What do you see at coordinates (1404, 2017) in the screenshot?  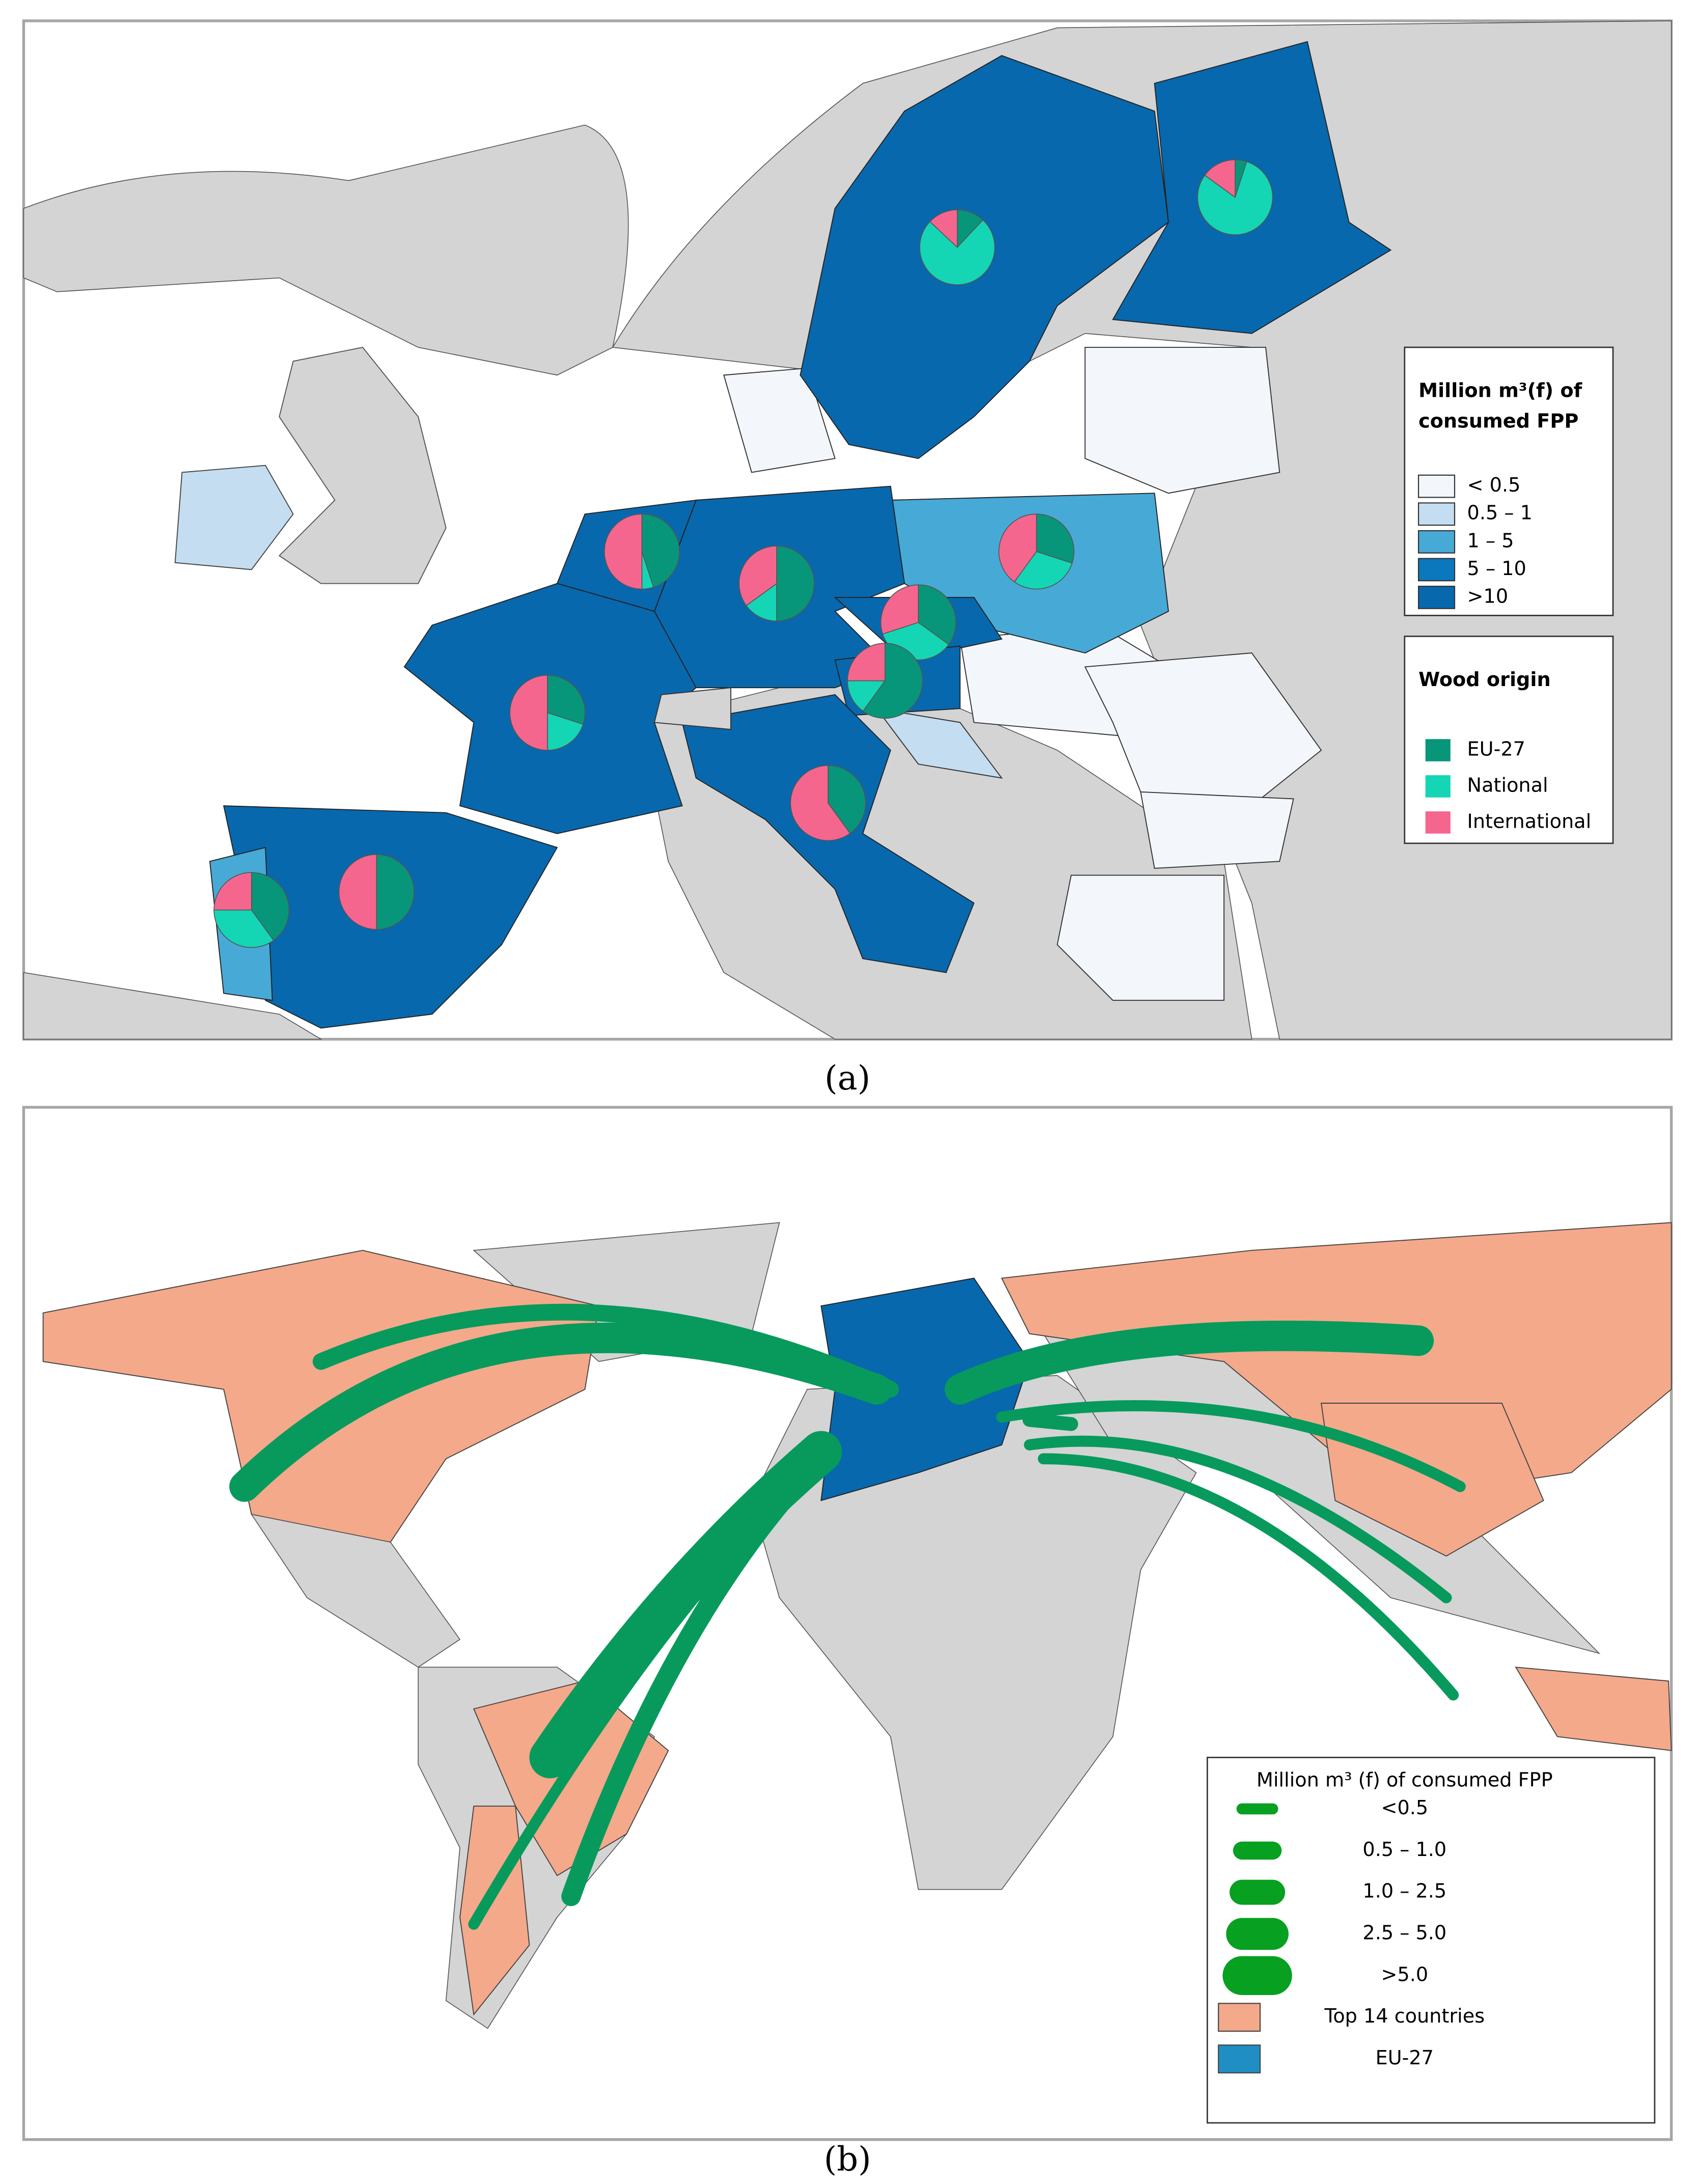 I see `legend-label: Top 14 countries` at bounding box center [1404, 2017].